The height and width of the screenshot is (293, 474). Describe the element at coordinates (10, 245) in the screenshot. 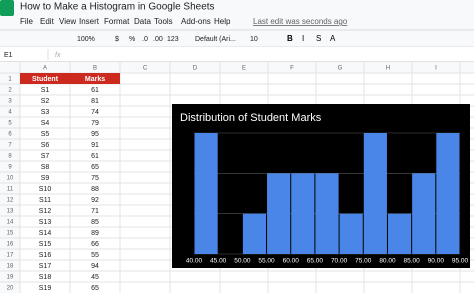

I see `row-number: 16` at that location.